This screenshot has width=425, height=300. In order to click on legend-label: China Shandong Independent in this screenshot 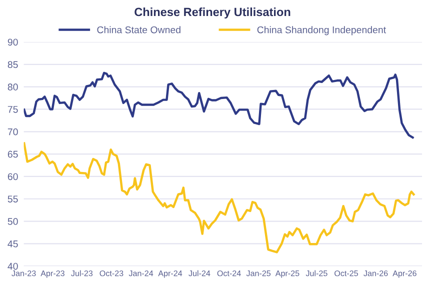, I will do `click(321, 31)`.